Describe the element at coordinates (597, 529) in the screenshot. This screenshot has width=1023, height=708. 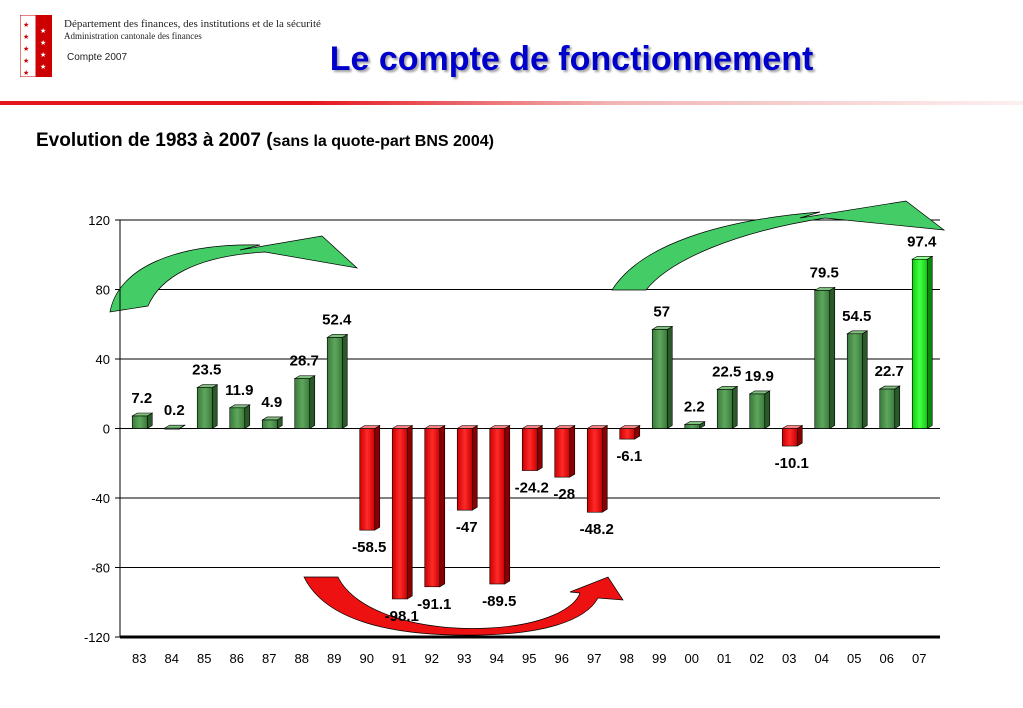
I see `data-label: -48.2` at that location.